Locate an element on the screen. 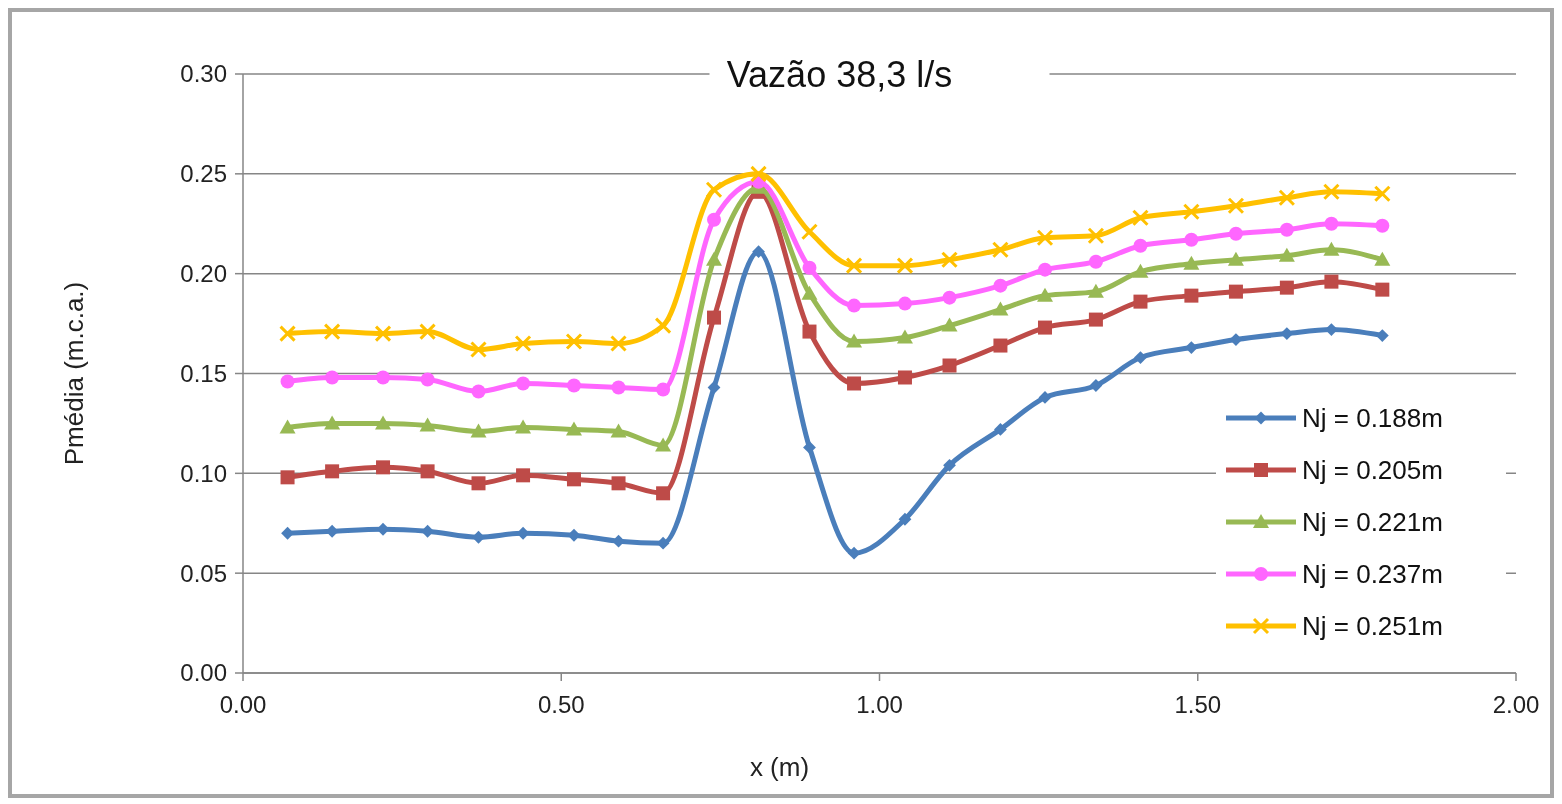  legend-label: Nj = 0.188m is located at coordinates (1372, 418).